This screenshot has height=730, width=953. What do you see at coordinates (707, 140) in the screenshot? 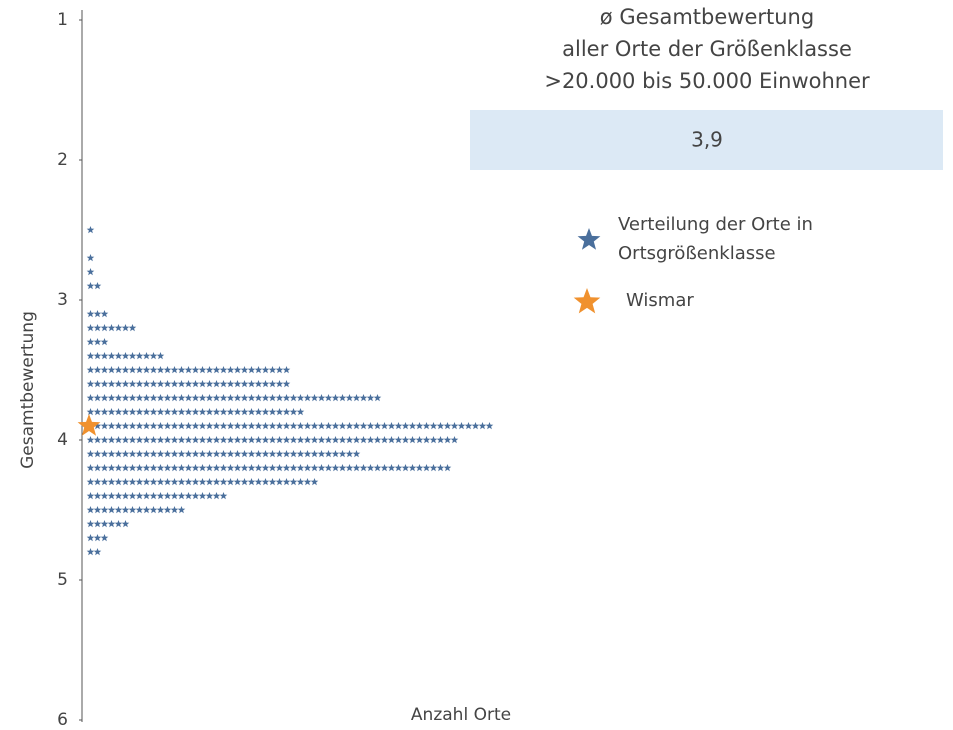
I see `average-value: 3,9` at bounding box center [707, 140].